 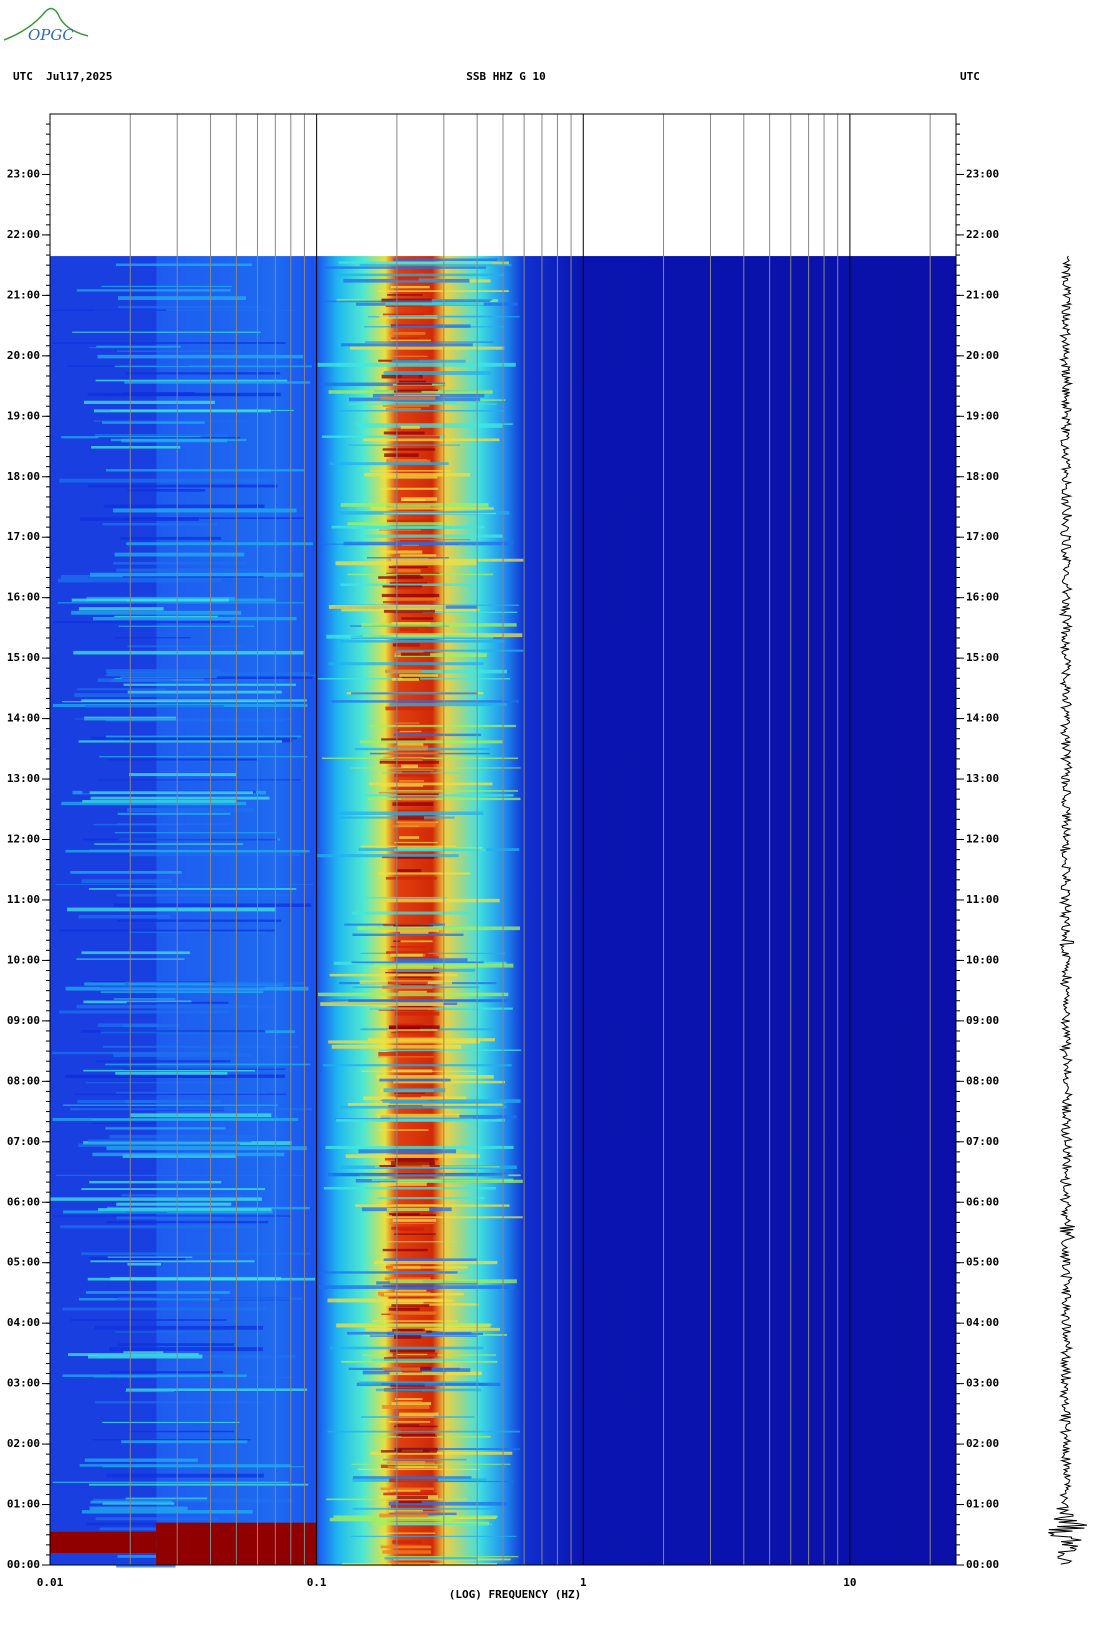 I want to click on x-axis-label: (LOG) FREQUENCY (HZ), so click(x=515, y=1594).